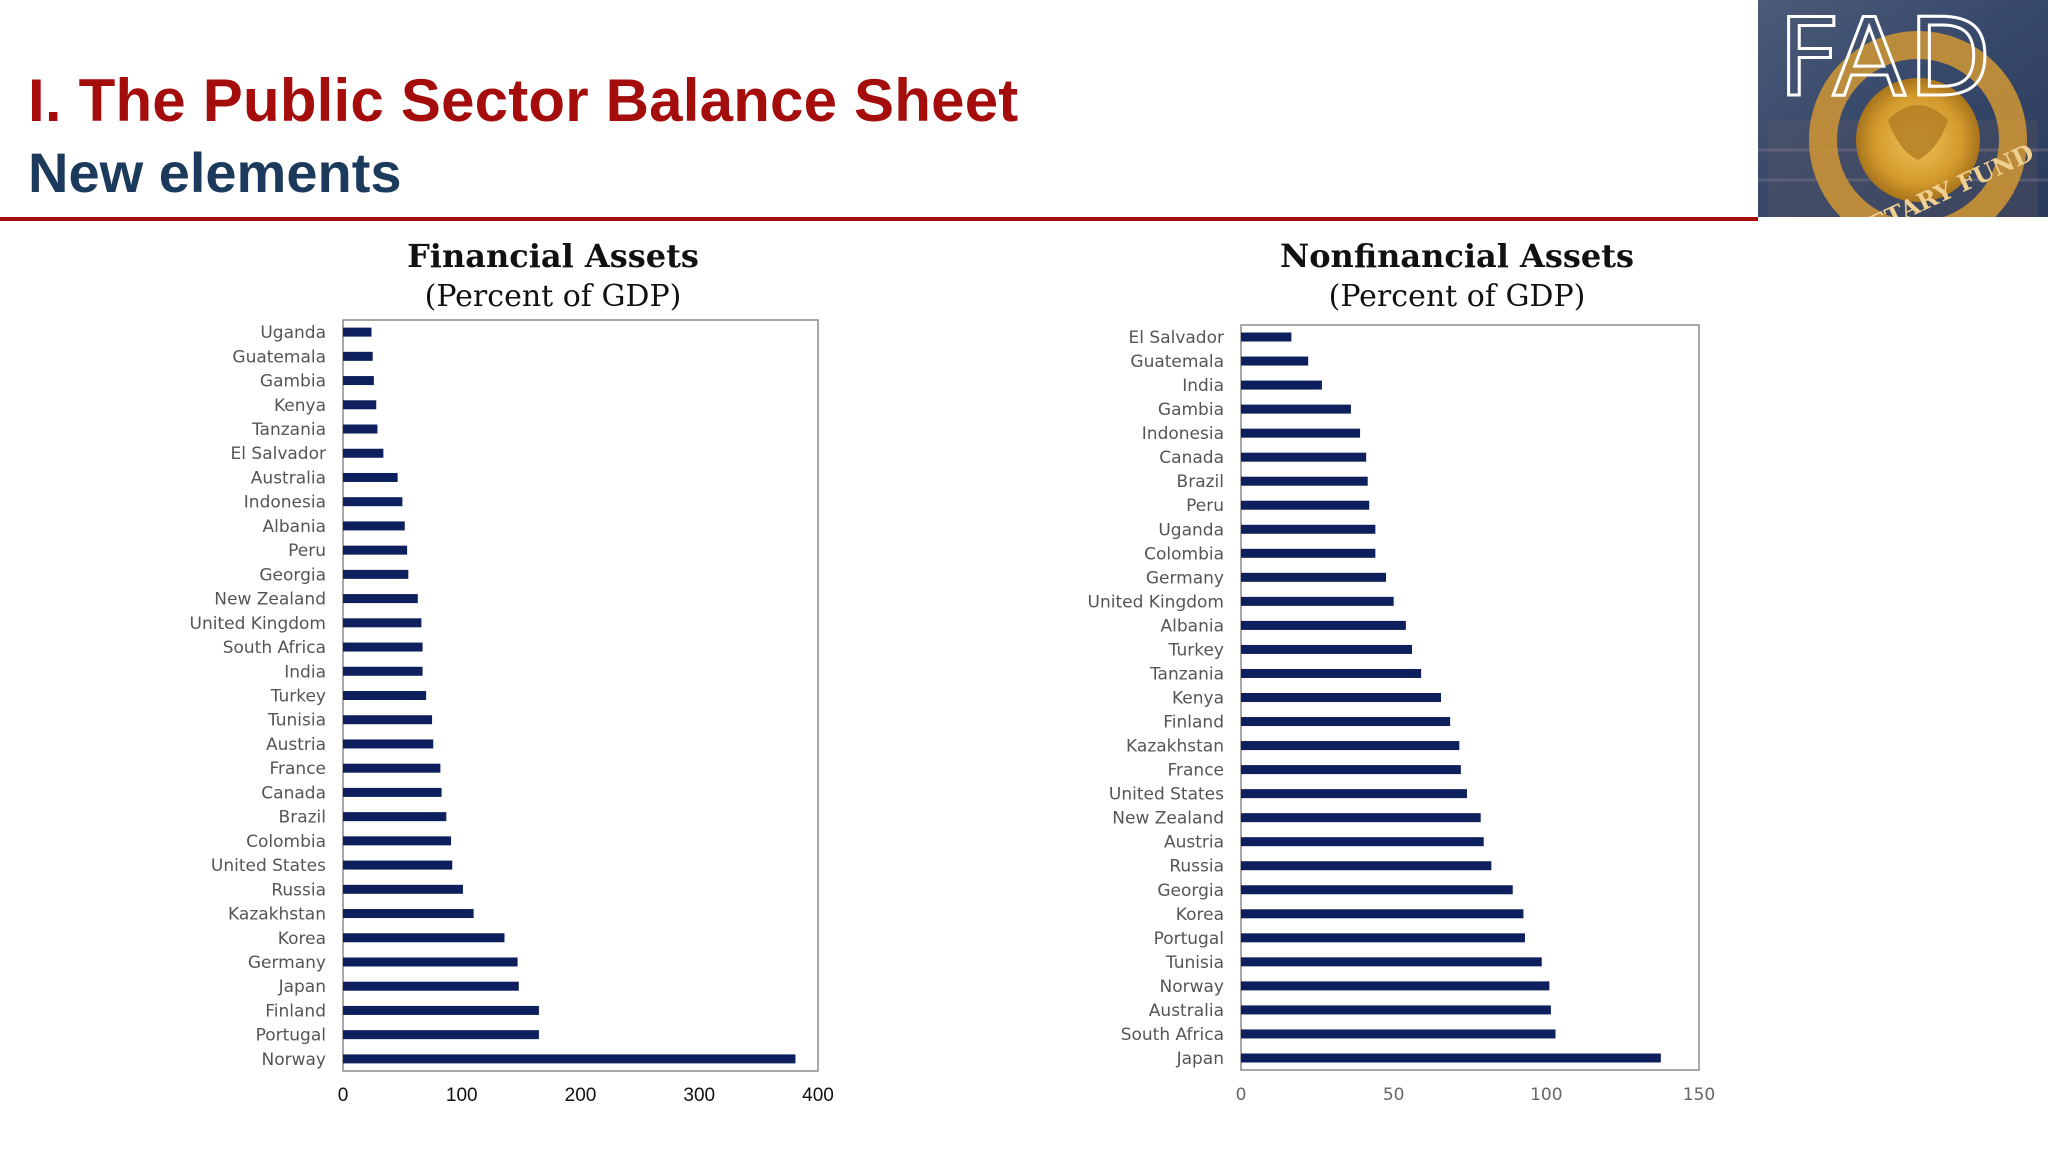  I want to click on bar-kenya, so click(360, 405).